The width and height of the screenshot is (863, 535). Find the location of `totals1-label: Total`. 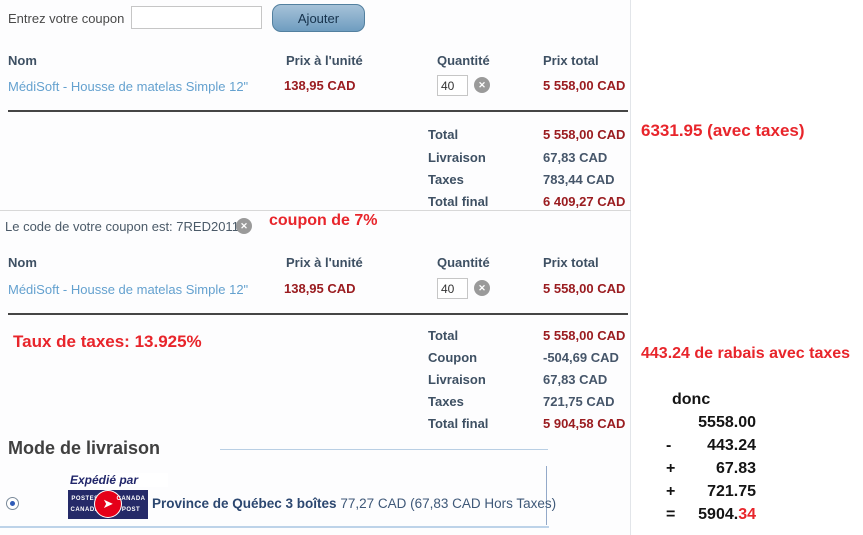

totals1-label: Total is located at coordinates (443, 134).